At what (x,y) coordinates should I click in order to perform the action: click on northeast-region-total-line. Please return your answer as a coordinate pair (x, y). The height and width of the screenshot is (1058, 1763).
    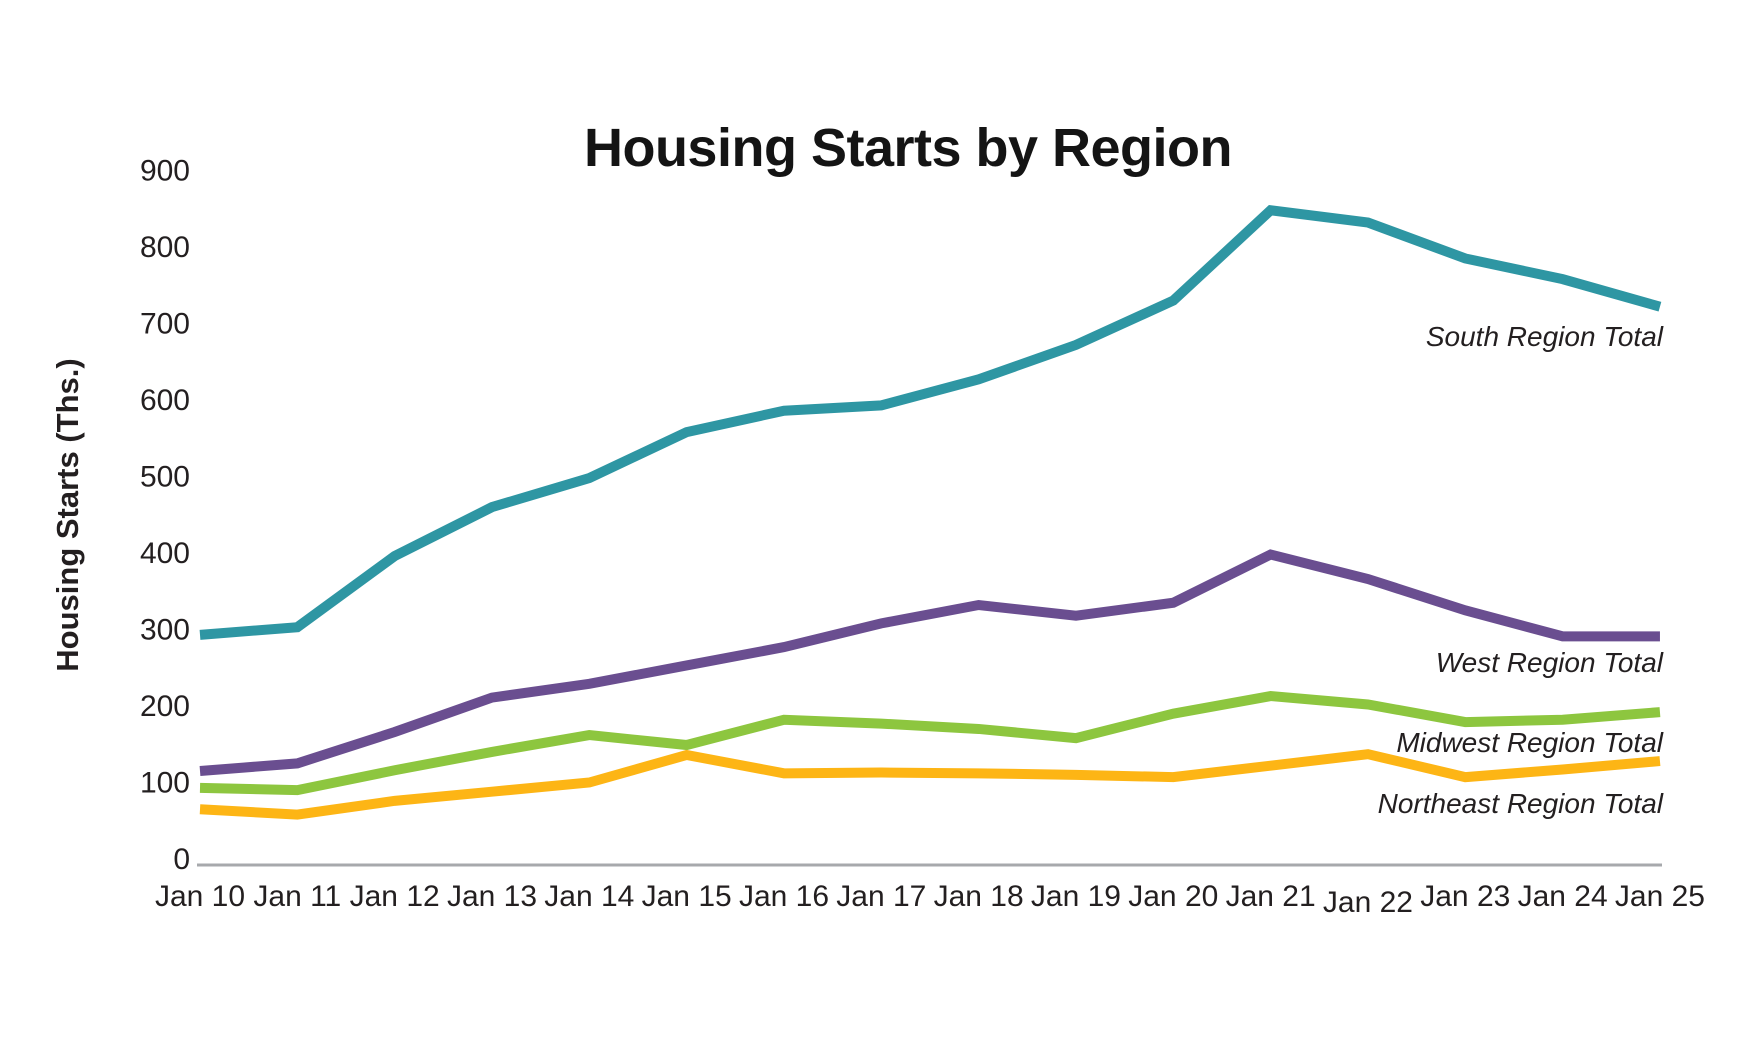
    Looking at the image, I should click on (930, 784).